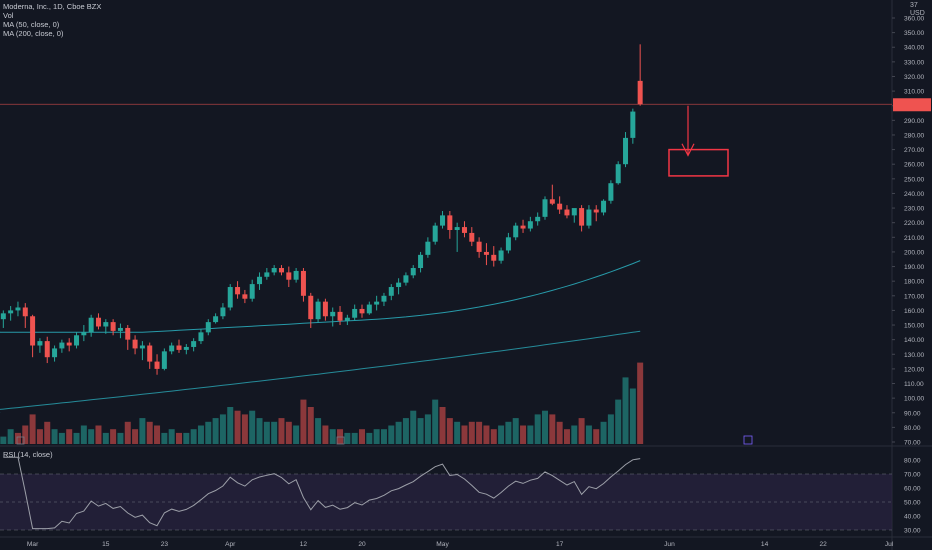  What do you see at coordinates (914, 33) in the screenshot?
I see `price-tick-label: 350.00` at bounding box center [914, 33].